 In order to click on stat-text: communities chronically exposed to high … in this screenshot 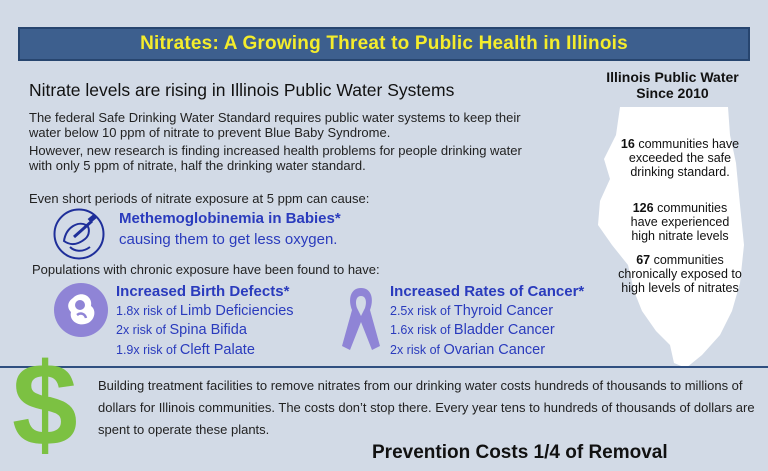, I will do `click(680, 274)`.